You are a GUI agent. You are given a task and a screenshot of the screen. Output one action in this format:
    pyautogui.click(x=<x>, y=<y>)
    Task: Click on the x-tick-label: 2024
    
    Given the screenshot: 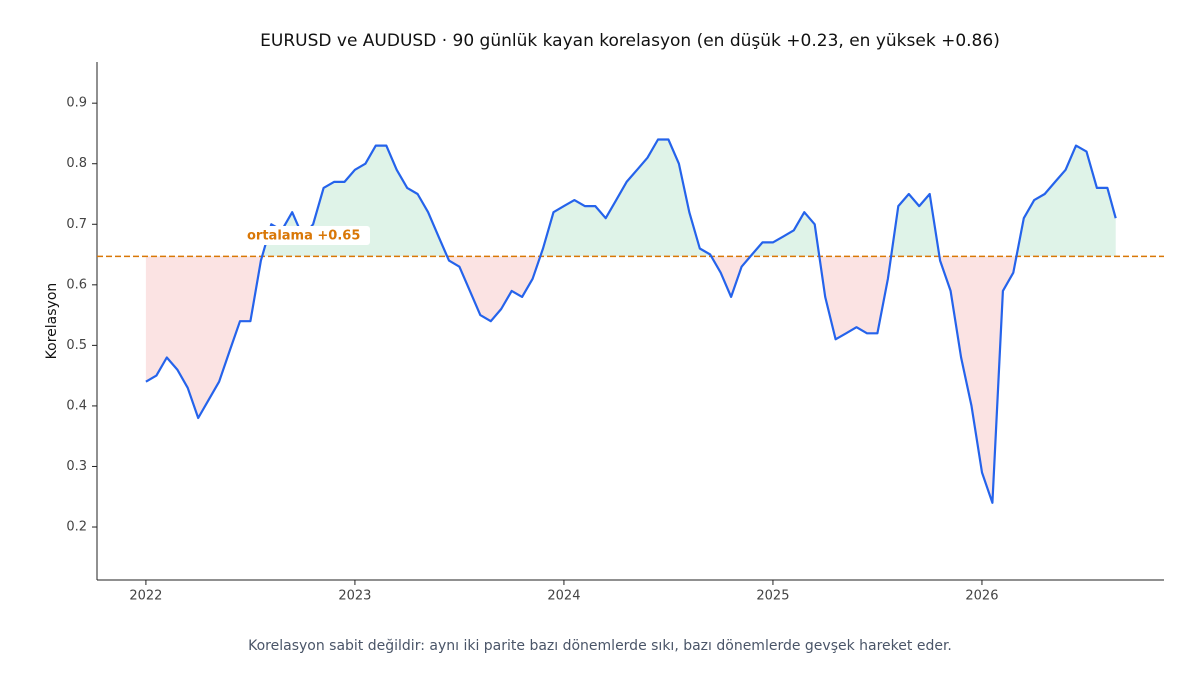 What is the action you would take?
    pyautogui.click(x=563, y=596)
    